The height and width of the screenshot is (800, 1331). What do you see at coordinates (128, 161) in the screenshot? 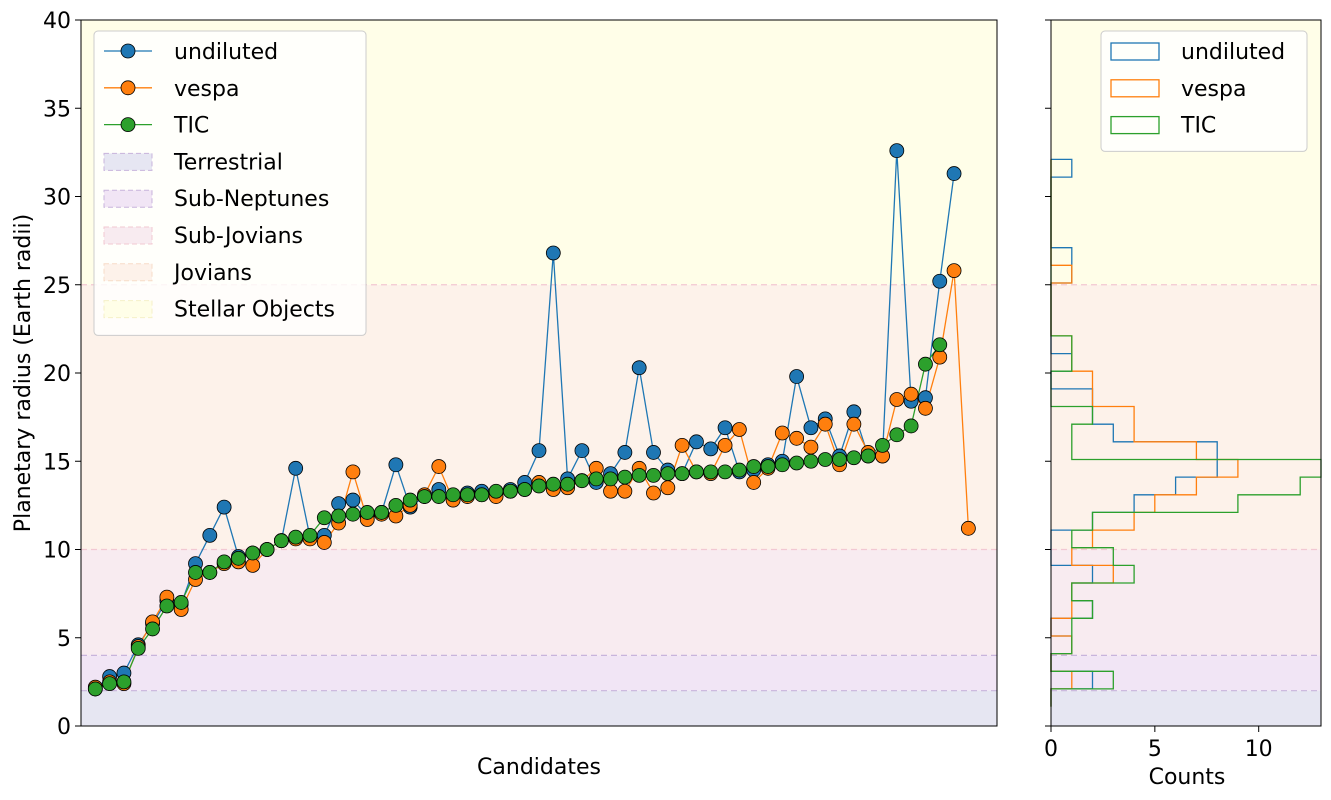
I see `legend-swatch-terrestrial` at bounding box center [128, 161].